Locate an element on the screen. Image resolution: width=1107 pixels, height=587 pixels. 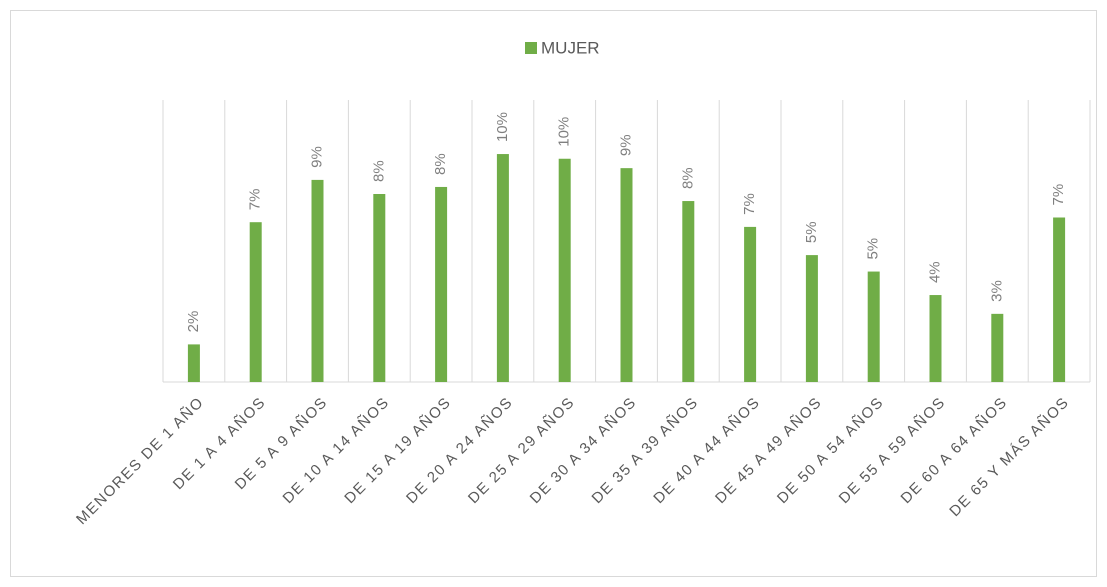
legend-label: MUJER is located at coordinates (570, 47).